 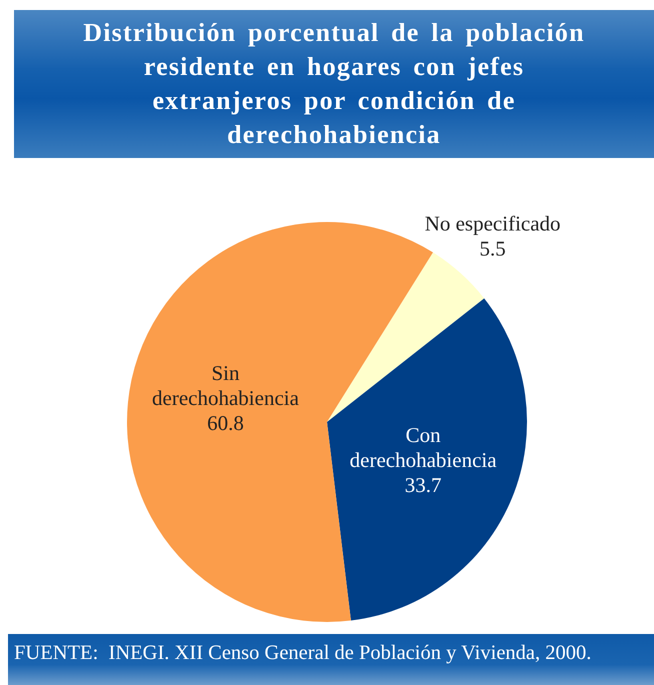 I want to click on data-label: 33.7, so click(x=423, y=485).